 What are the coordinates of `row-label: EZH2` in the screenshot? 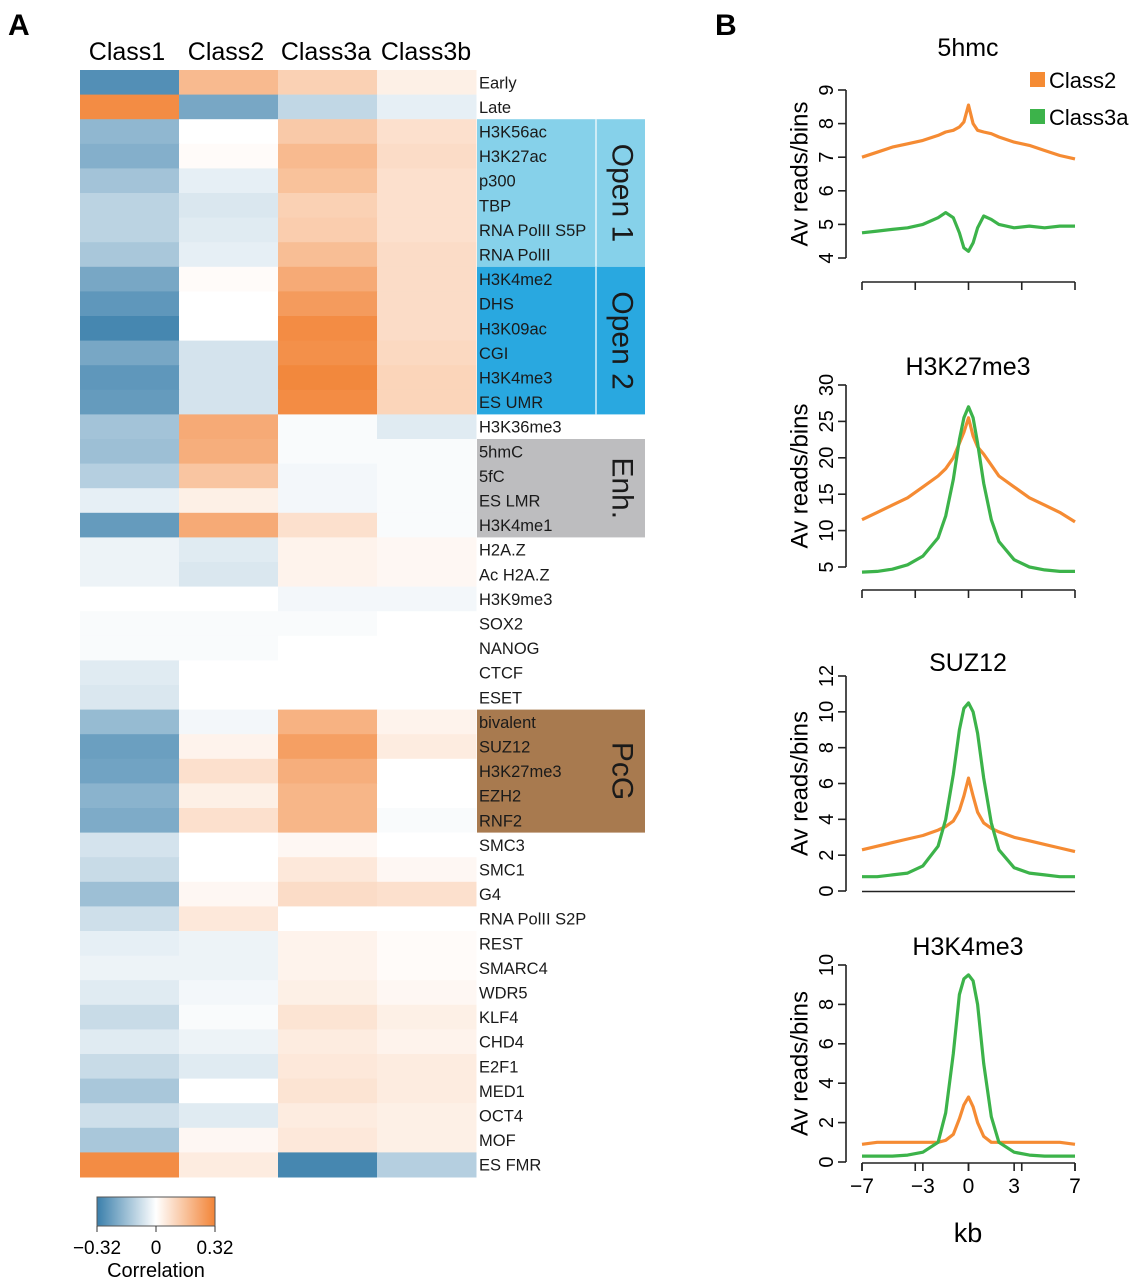 It's located at (500, 797).